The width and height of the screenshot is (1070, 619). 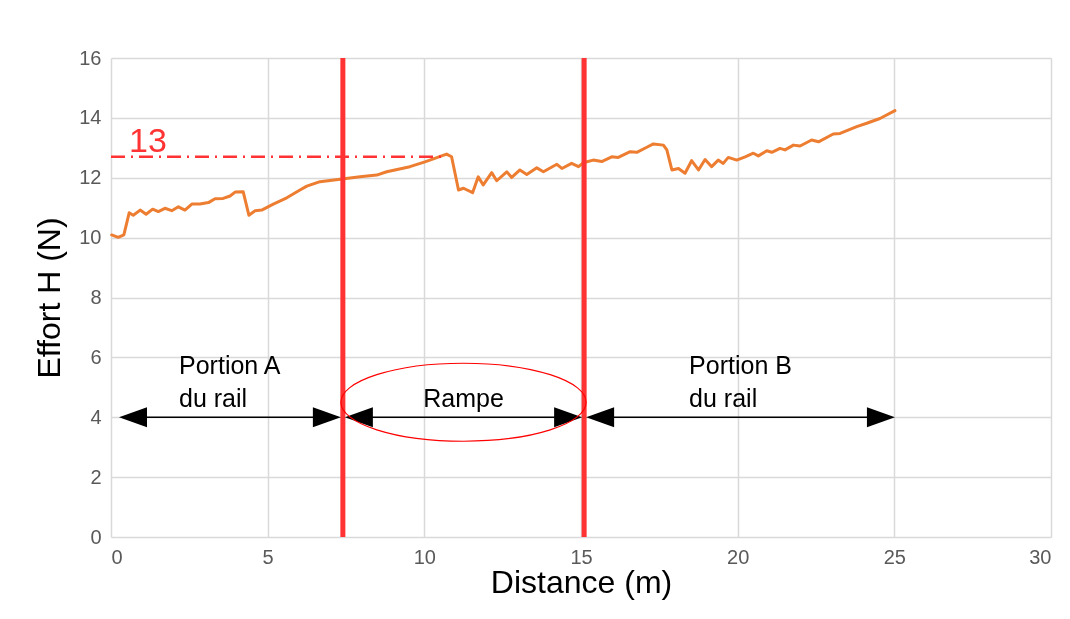 I want to click on x-tick-label: 25, so click(x=894, y=556).